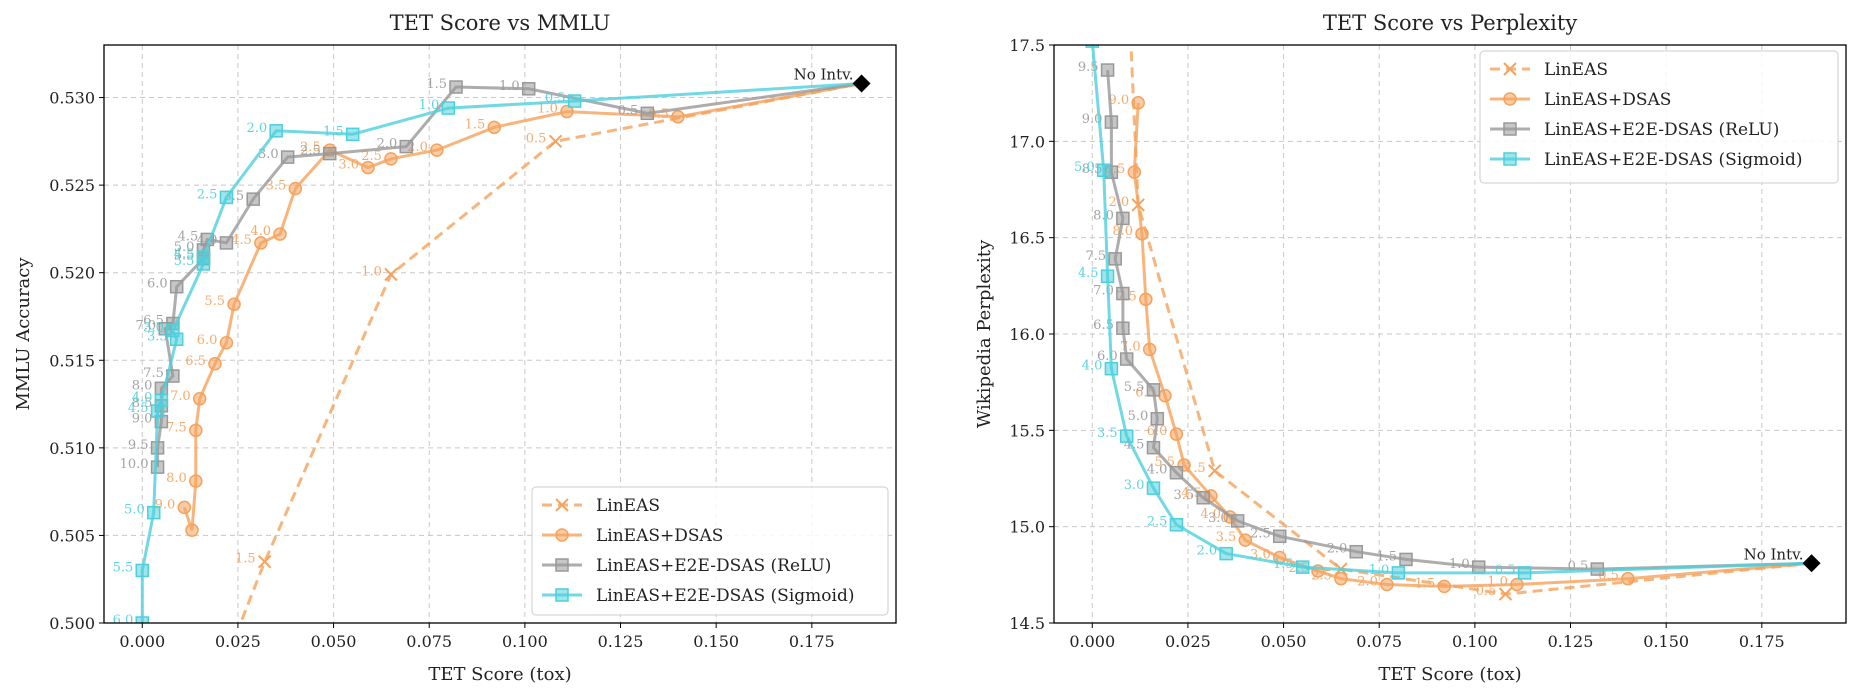 This screenshot has width=1862, height=699. What do you see at coordinates (1096, 256) in the screenshot?
I see `perplexity-series-lineas-e2e-dsas-relu-point-label: 7.5` at bounding box center [1096, 256].